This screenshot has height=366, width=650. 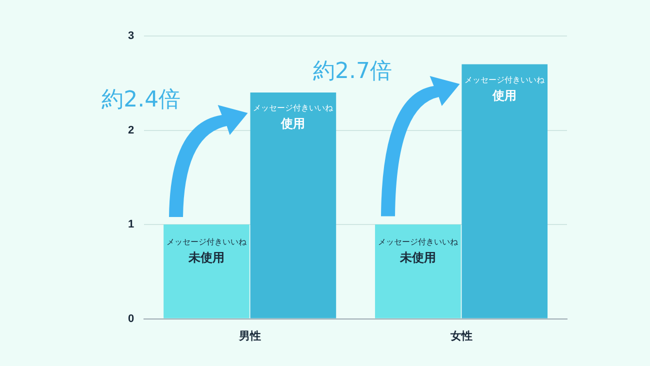 I want to click on y-tick-label: 2, so click(x=131, y=130).